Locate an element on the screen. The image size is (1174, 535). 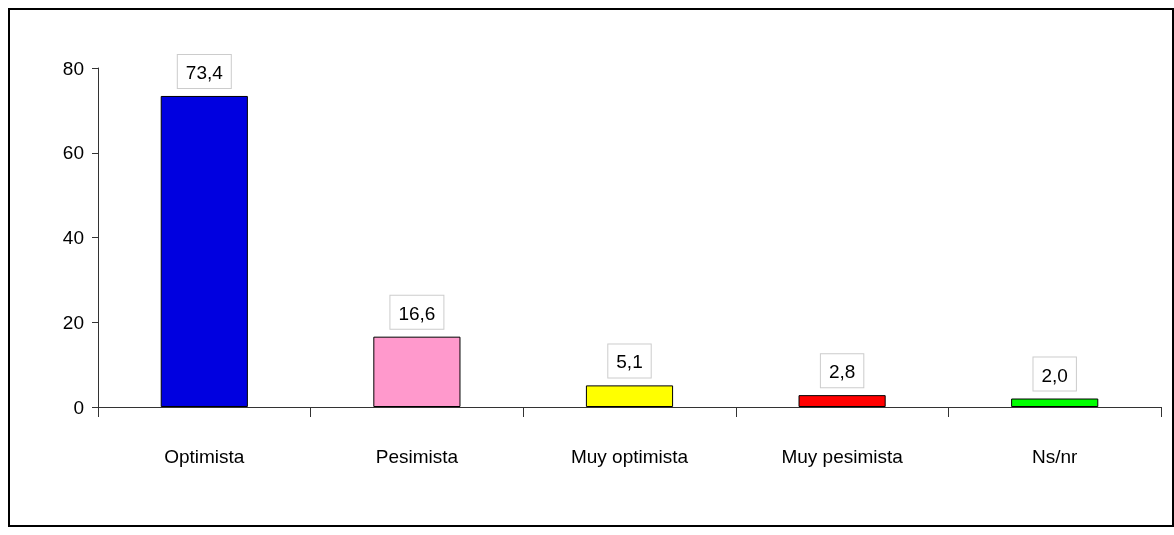
data-label: 2,8 is located at coordinates (842, 372).